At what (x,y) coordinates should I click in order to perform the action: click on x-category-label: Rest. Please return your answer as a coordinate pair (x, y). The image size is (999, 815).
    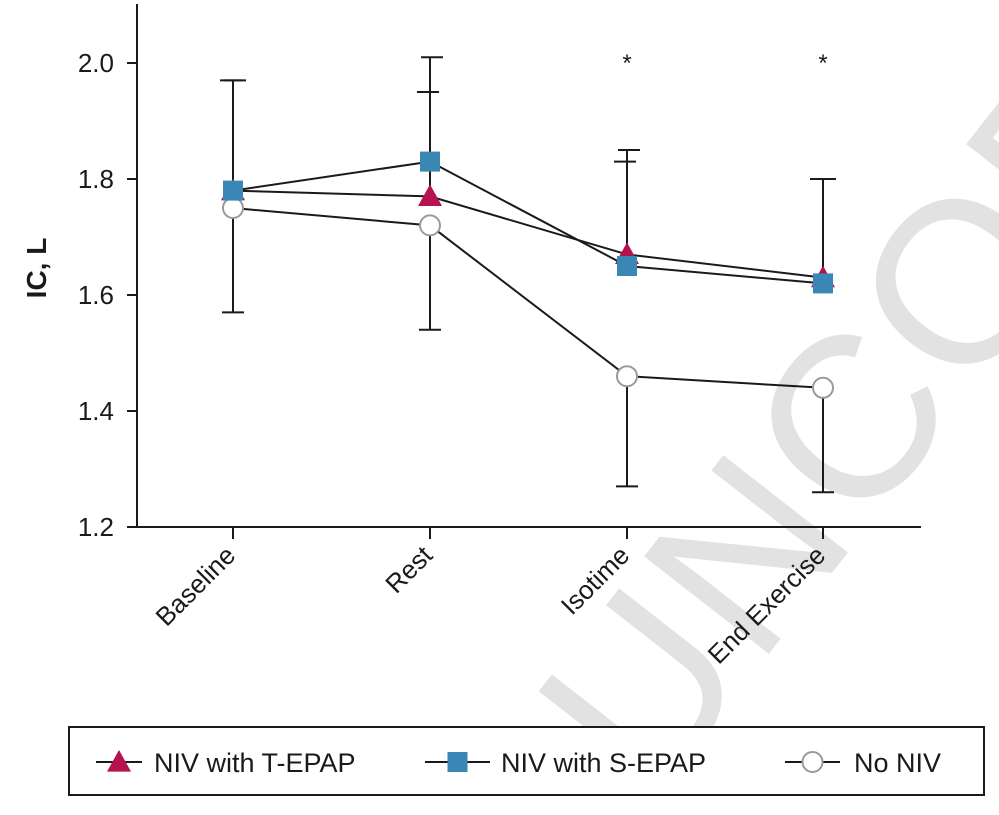
    Looking at the image, I should click on (409, 569).